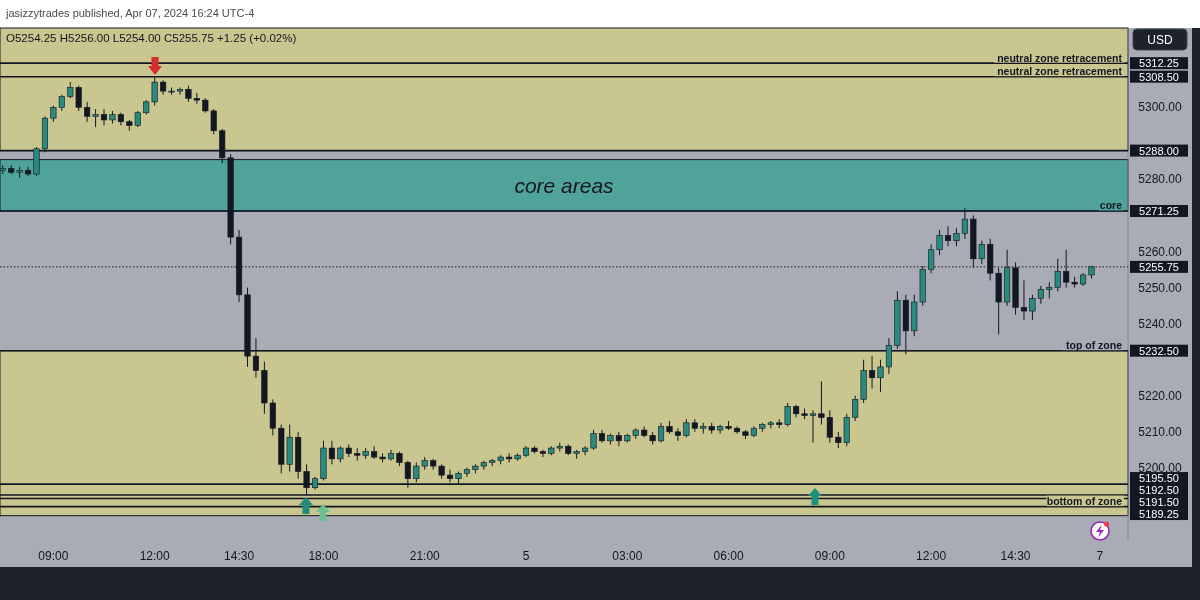 The width and height of the screenshot is (1200, 600). I want to click on ref-line-label: 5232.50, so click(1159, 350).